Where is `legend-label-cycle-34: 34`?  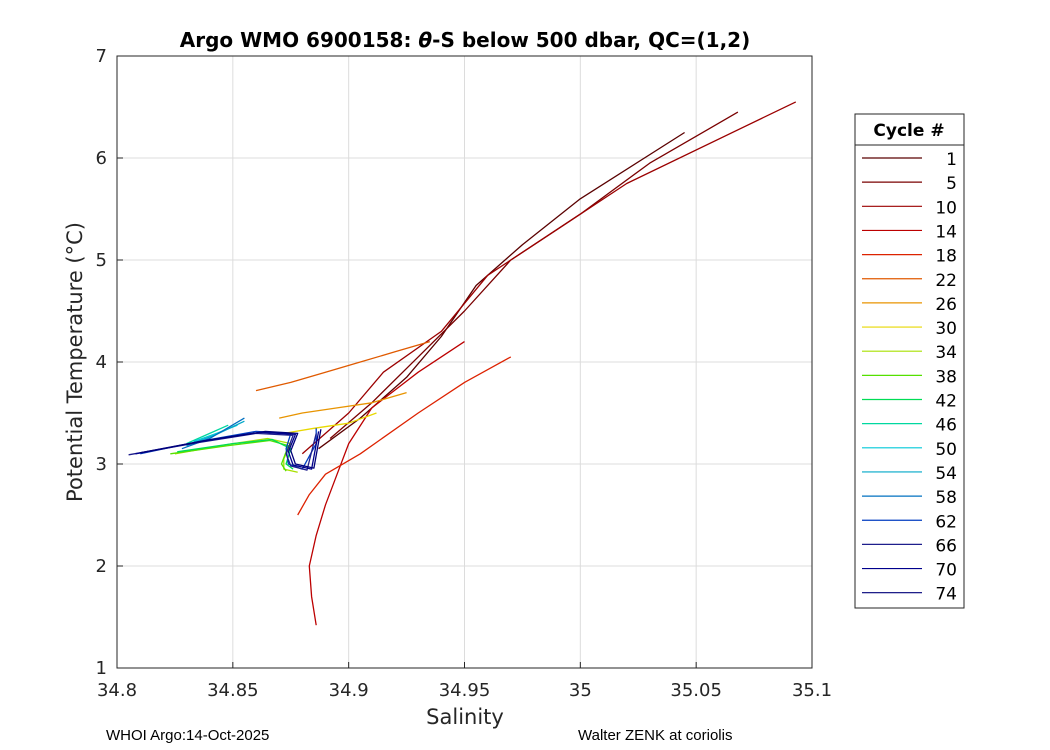
legend-label-cycle-34: 34 is located at coordinates (946, 353).